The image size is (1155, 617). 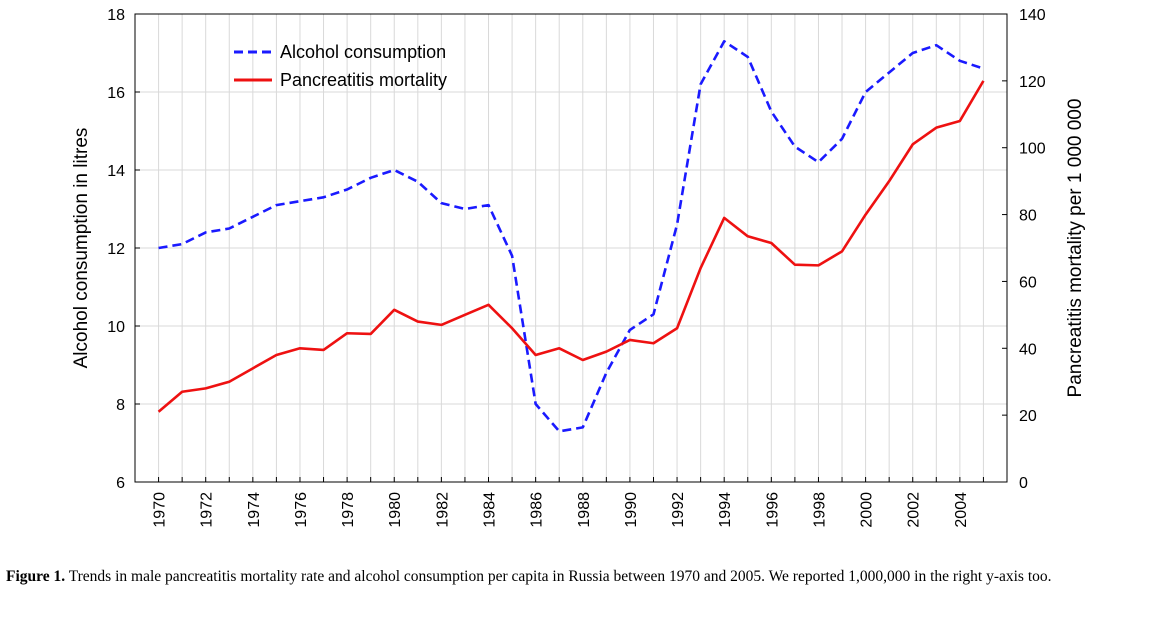 What do you see at coordinates (363, 80) in the screenshot?
I see `legend-label-pancreatitis: Pancreatitis mortality` at bounding box center [363, 80].